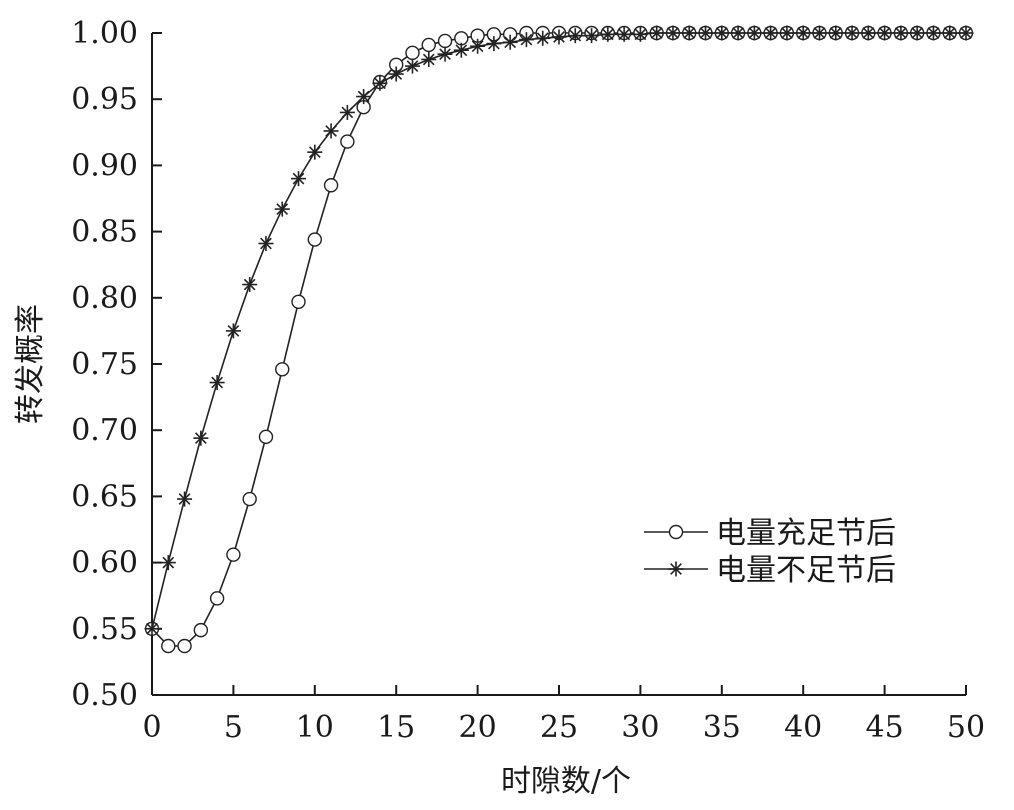 This screenshot has width=1014, height=810. What do you see at coordinates (806, 570) in the screenshot?
I see `legend-label-1: 电量不足节后` at bounding box center [806, 570].